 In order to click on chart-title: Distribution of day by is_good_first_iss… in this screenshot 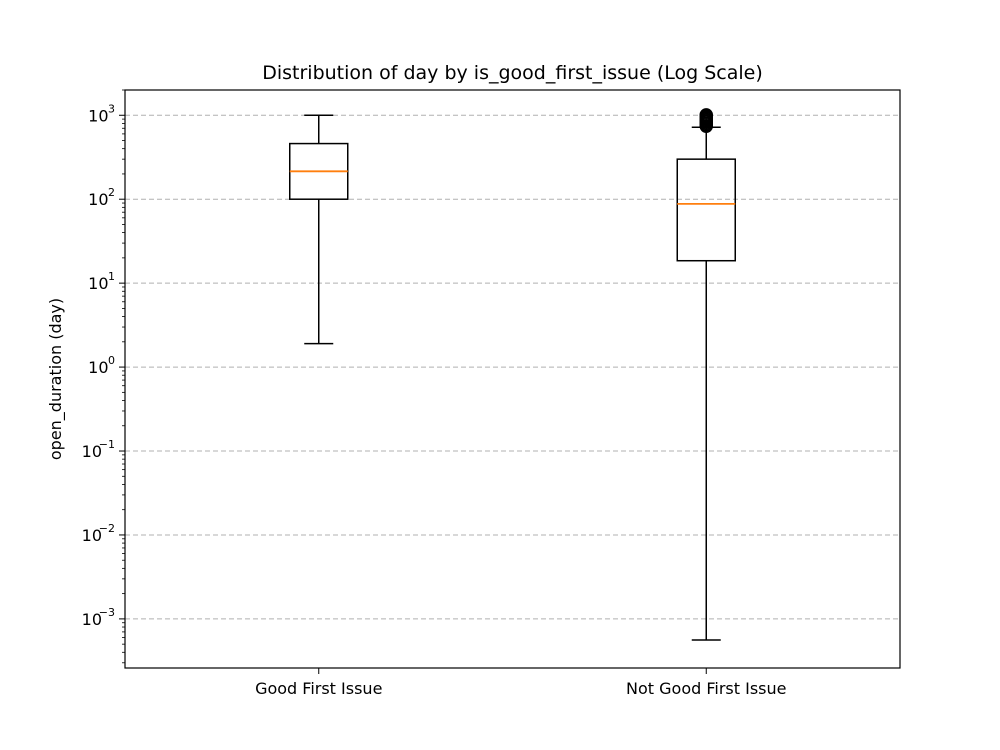, I will do `click(512, 73)`.